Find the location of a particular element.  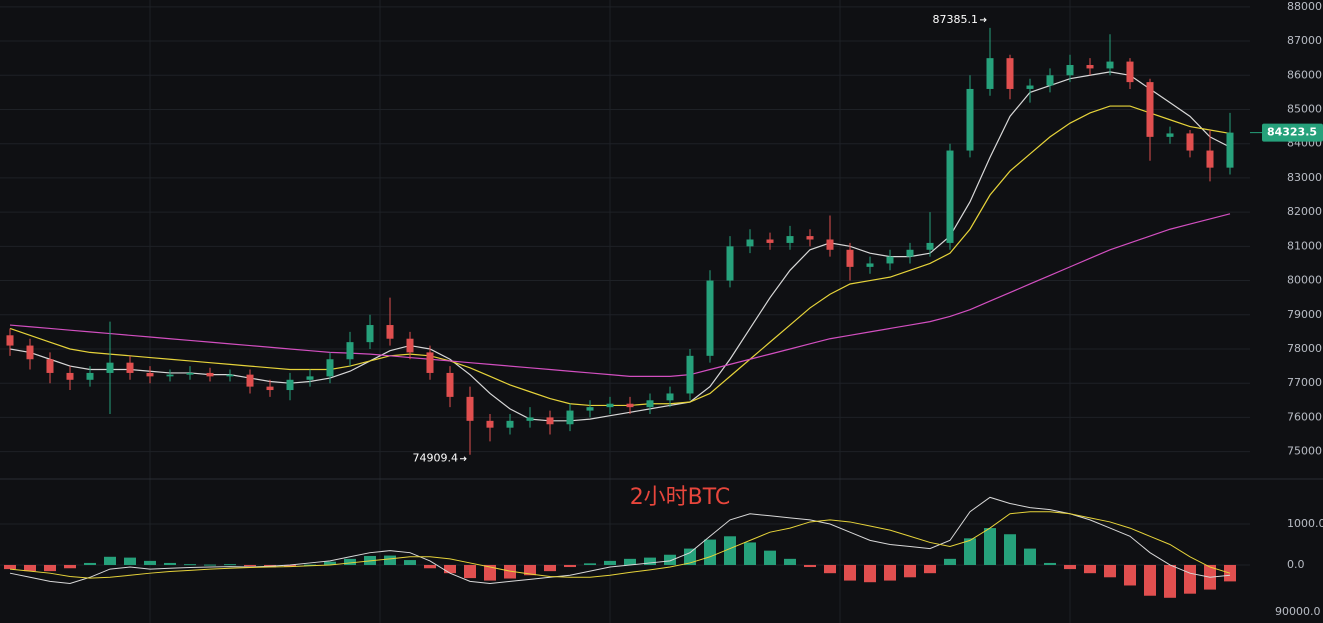

y-tick-label: 78000.0 is located at coordinates (1305, 348).